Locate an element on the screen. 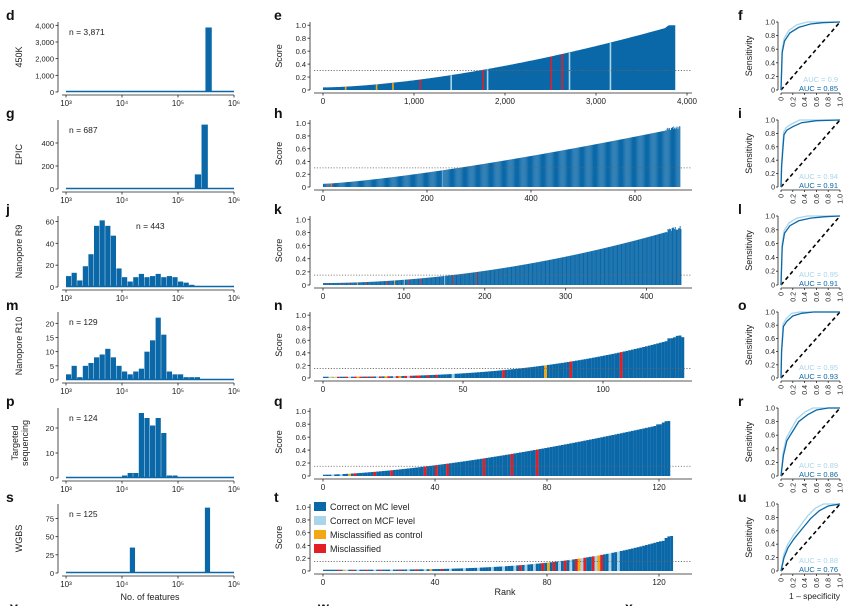 The height and width of the screenshot is (606, 860). x-tick-label: 80 is located at coordinates (547, 487).